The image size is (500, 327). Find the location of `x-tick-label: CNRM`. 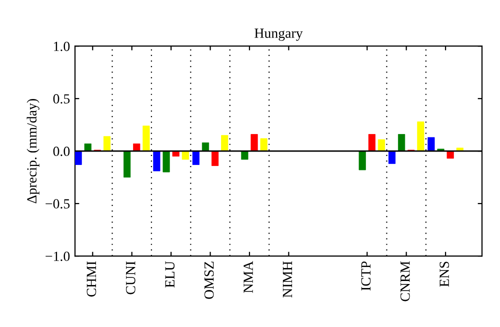

x-tick-label: CNRM is located at coordinates (405, 281).